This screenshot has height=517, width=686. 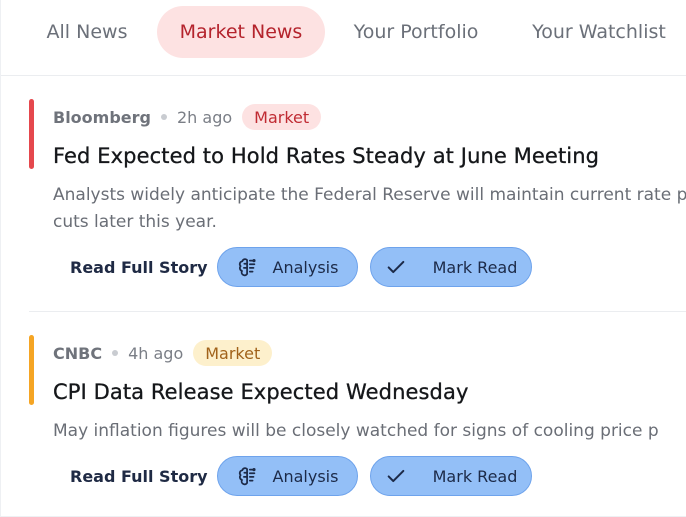 I want to click on article-source: CNBC, so click(x=78, y=353).